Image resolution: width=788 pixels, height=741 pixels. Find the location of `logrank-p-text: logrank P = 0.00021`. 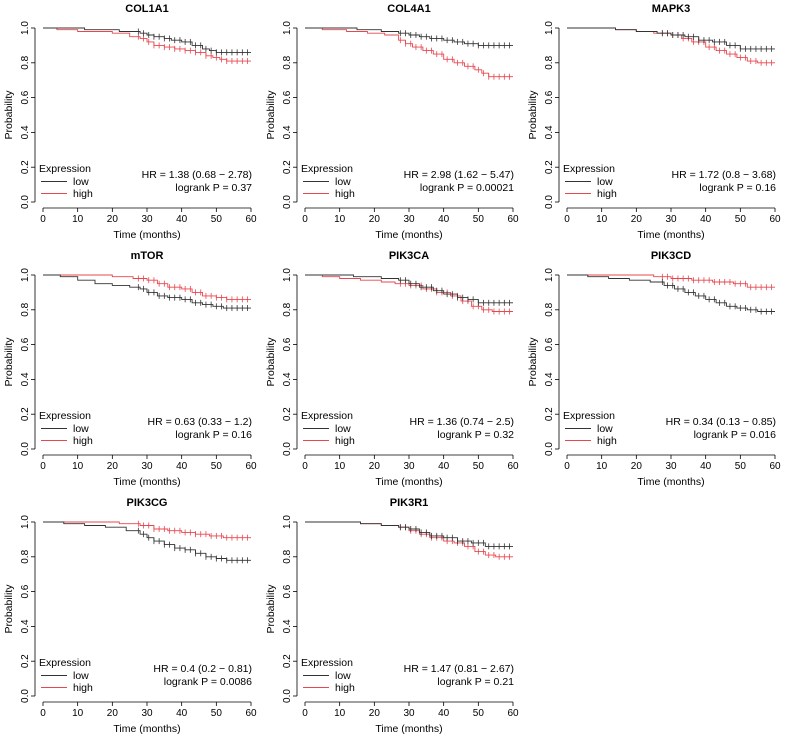

logrank-p-text: logrank P = 0.00021 is located at coordinates (467, 188).